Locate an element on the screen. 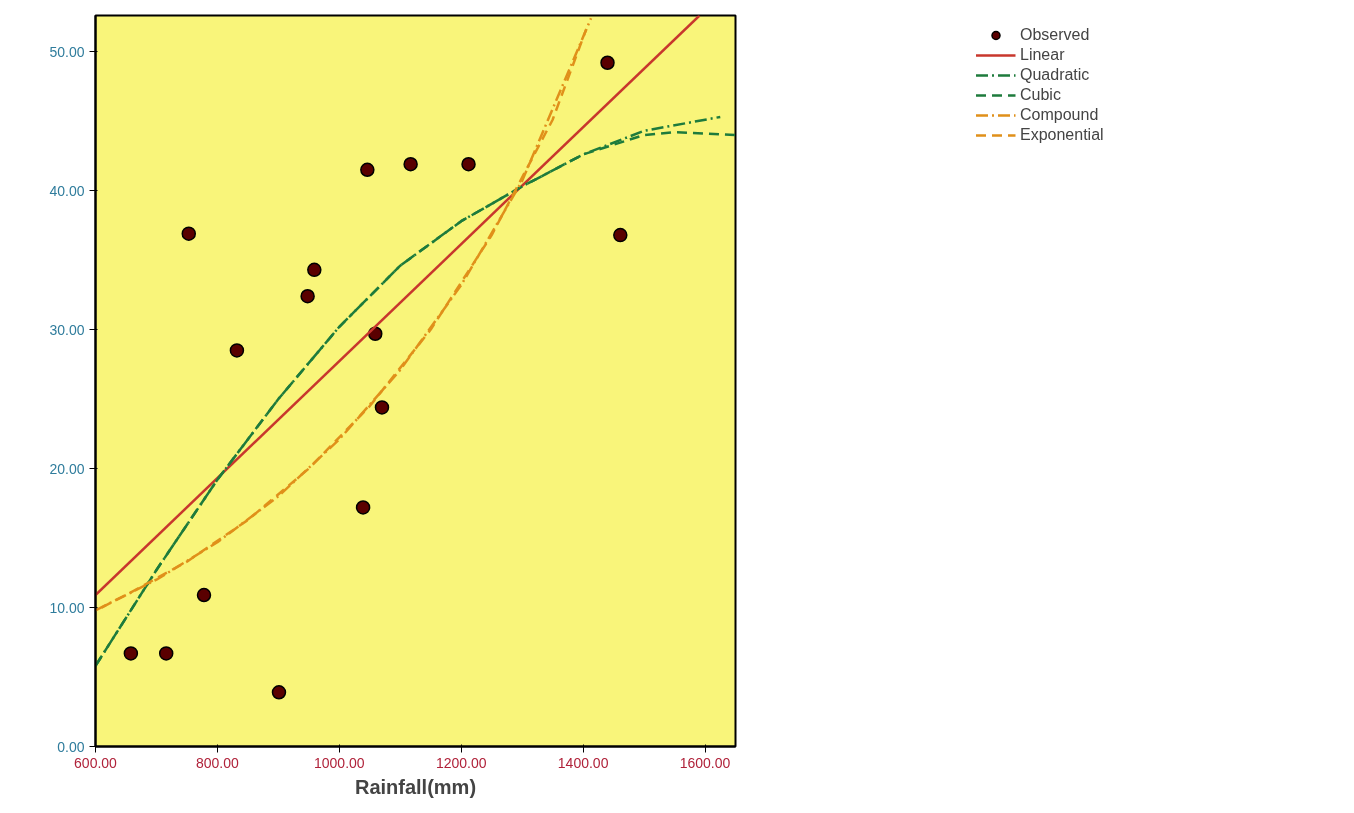 This screenshot has width=1354, height=813. y-tick-label: 20.00 is located at coordinates (67, 468).